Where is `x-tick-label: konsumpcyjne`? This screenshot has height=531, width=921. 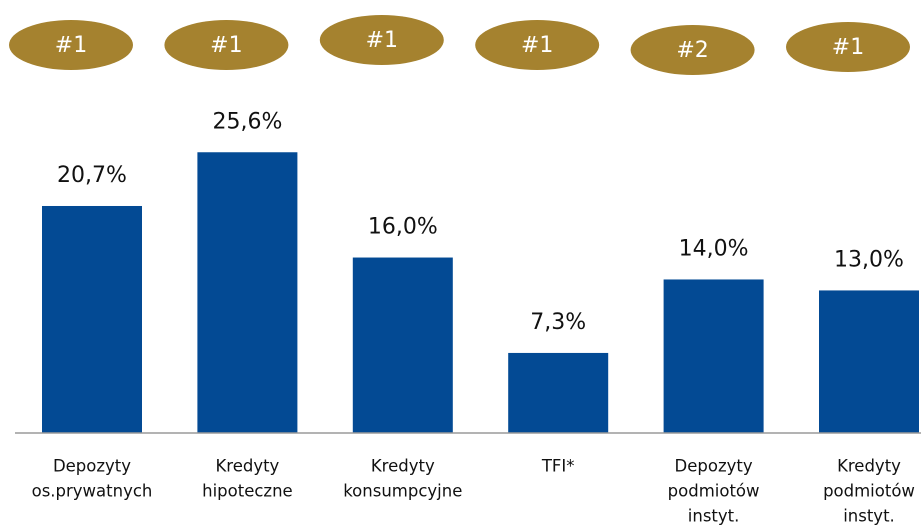 x-tick-label: konsumpcyjne is located at coordinates (402, 491).